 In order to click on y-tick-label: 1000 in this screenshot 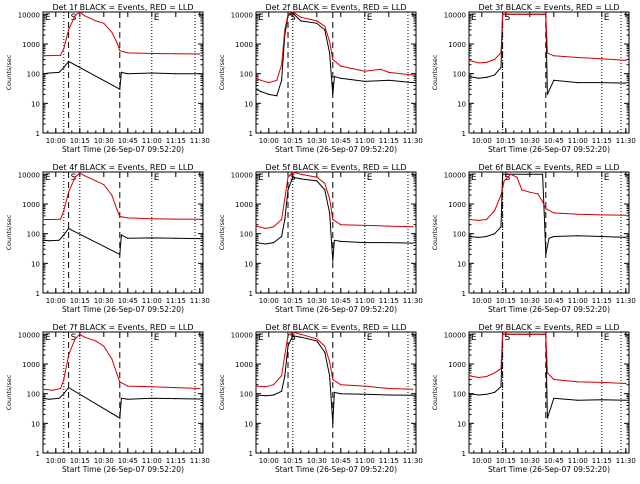, I will do `click(31, 365)`.